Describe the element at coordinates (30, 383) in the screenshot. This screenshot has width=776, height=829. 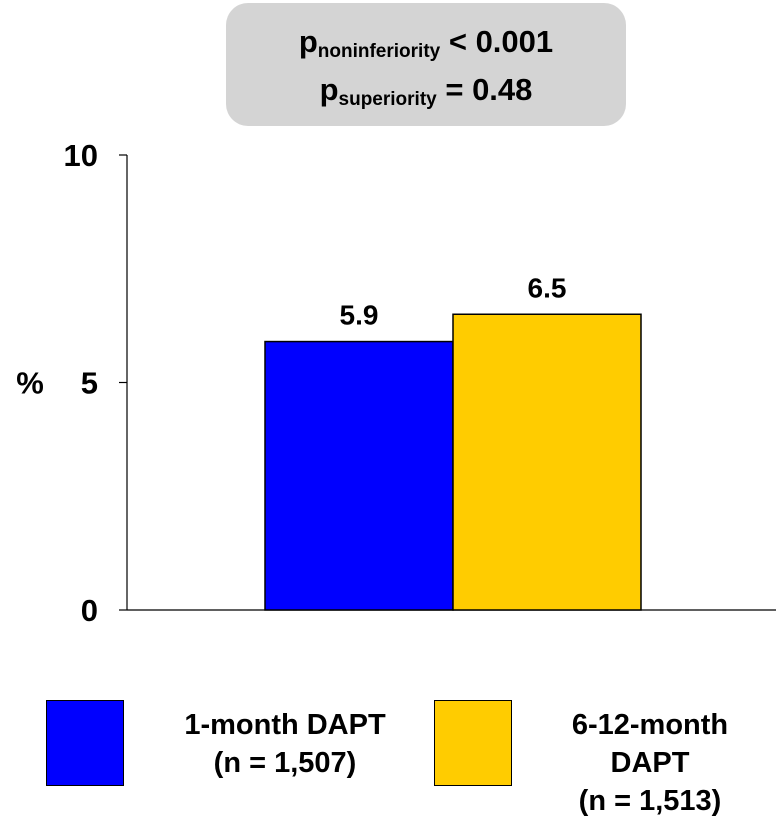
I see `y-axis-label: %` at that location.